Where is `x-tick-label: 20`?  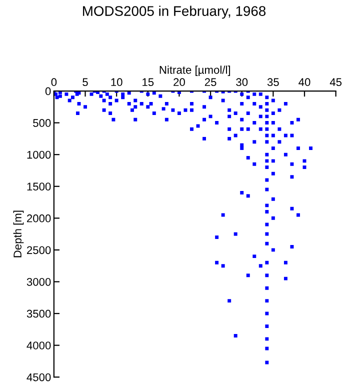
x-tick-label: 20 is located at coordinates (179, 82).